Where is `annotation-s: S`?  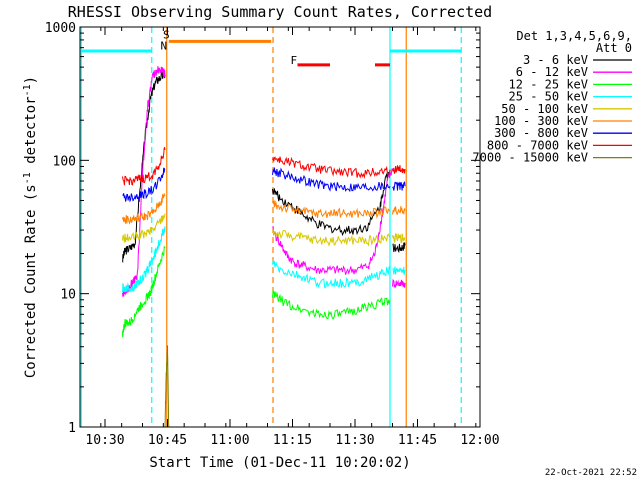 annotation-s: S is located at coordinates (166, 34).